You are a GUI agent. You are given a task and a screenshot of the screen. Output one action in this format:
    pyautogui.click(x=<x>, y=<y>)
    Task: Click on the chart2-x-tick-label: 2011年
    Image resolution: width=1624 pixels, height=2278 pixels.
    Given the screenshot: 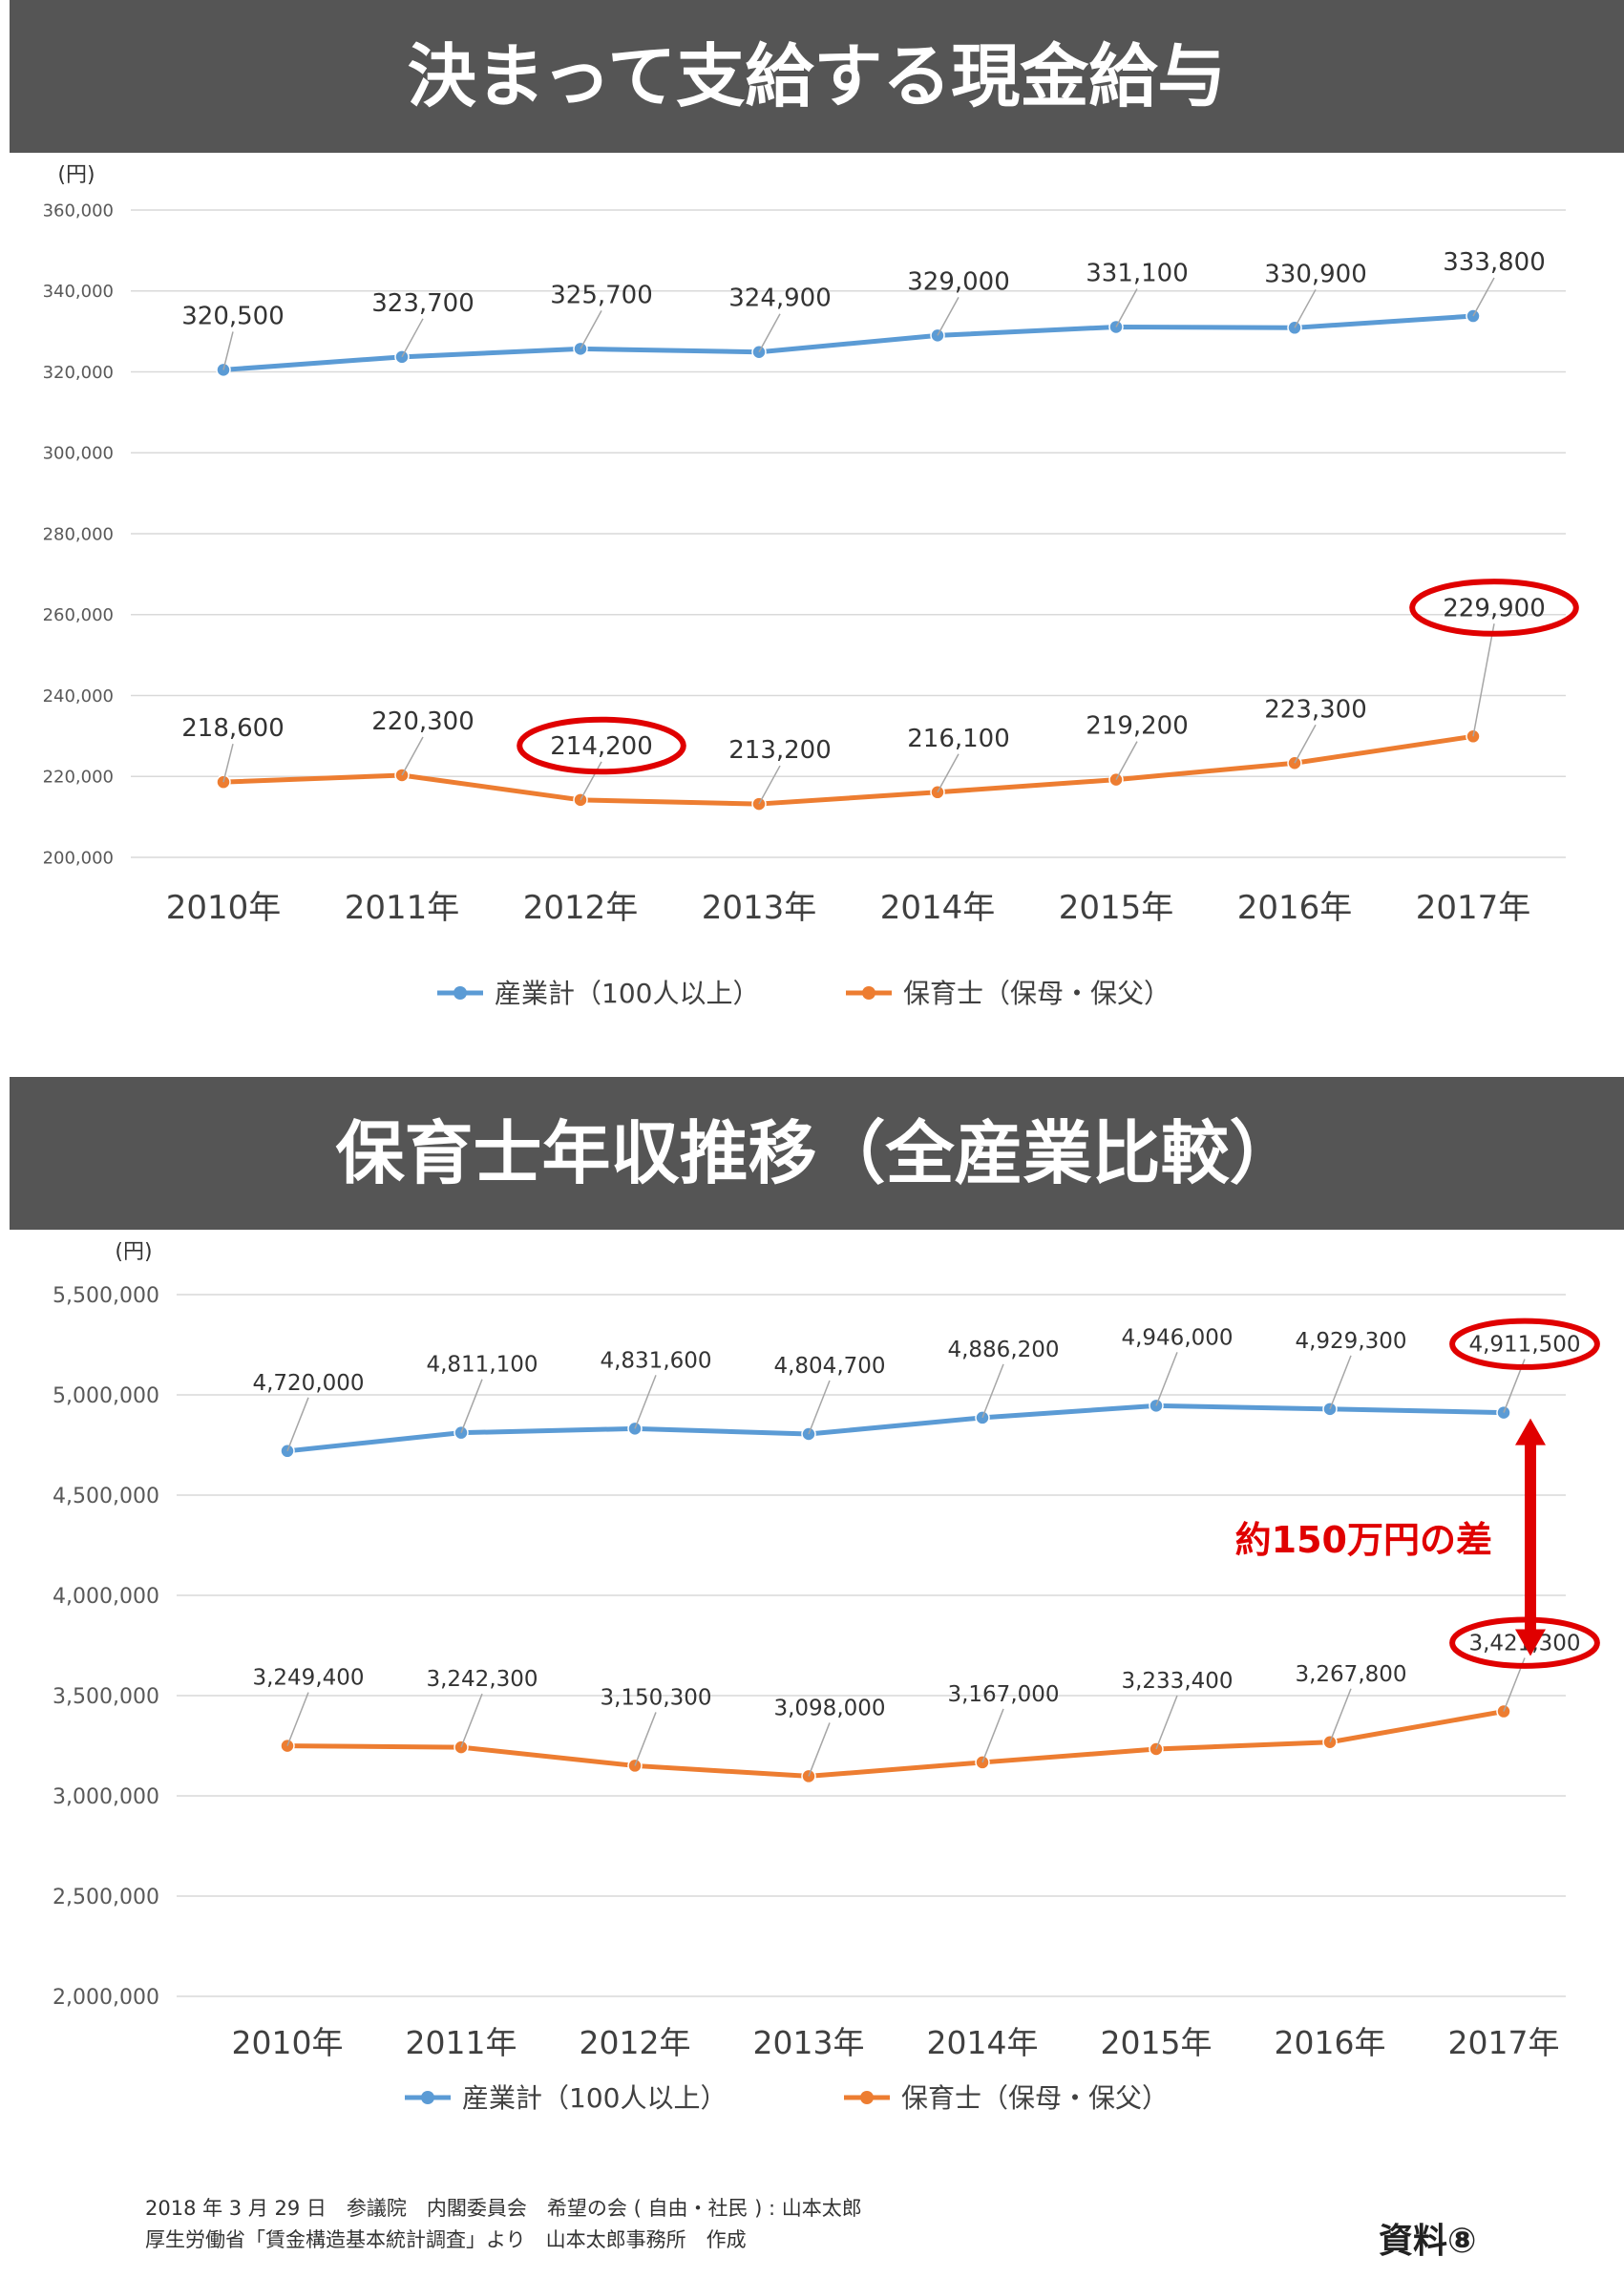 What is the action you would take?
    pyautogui.click(x=461, y=2042)
    